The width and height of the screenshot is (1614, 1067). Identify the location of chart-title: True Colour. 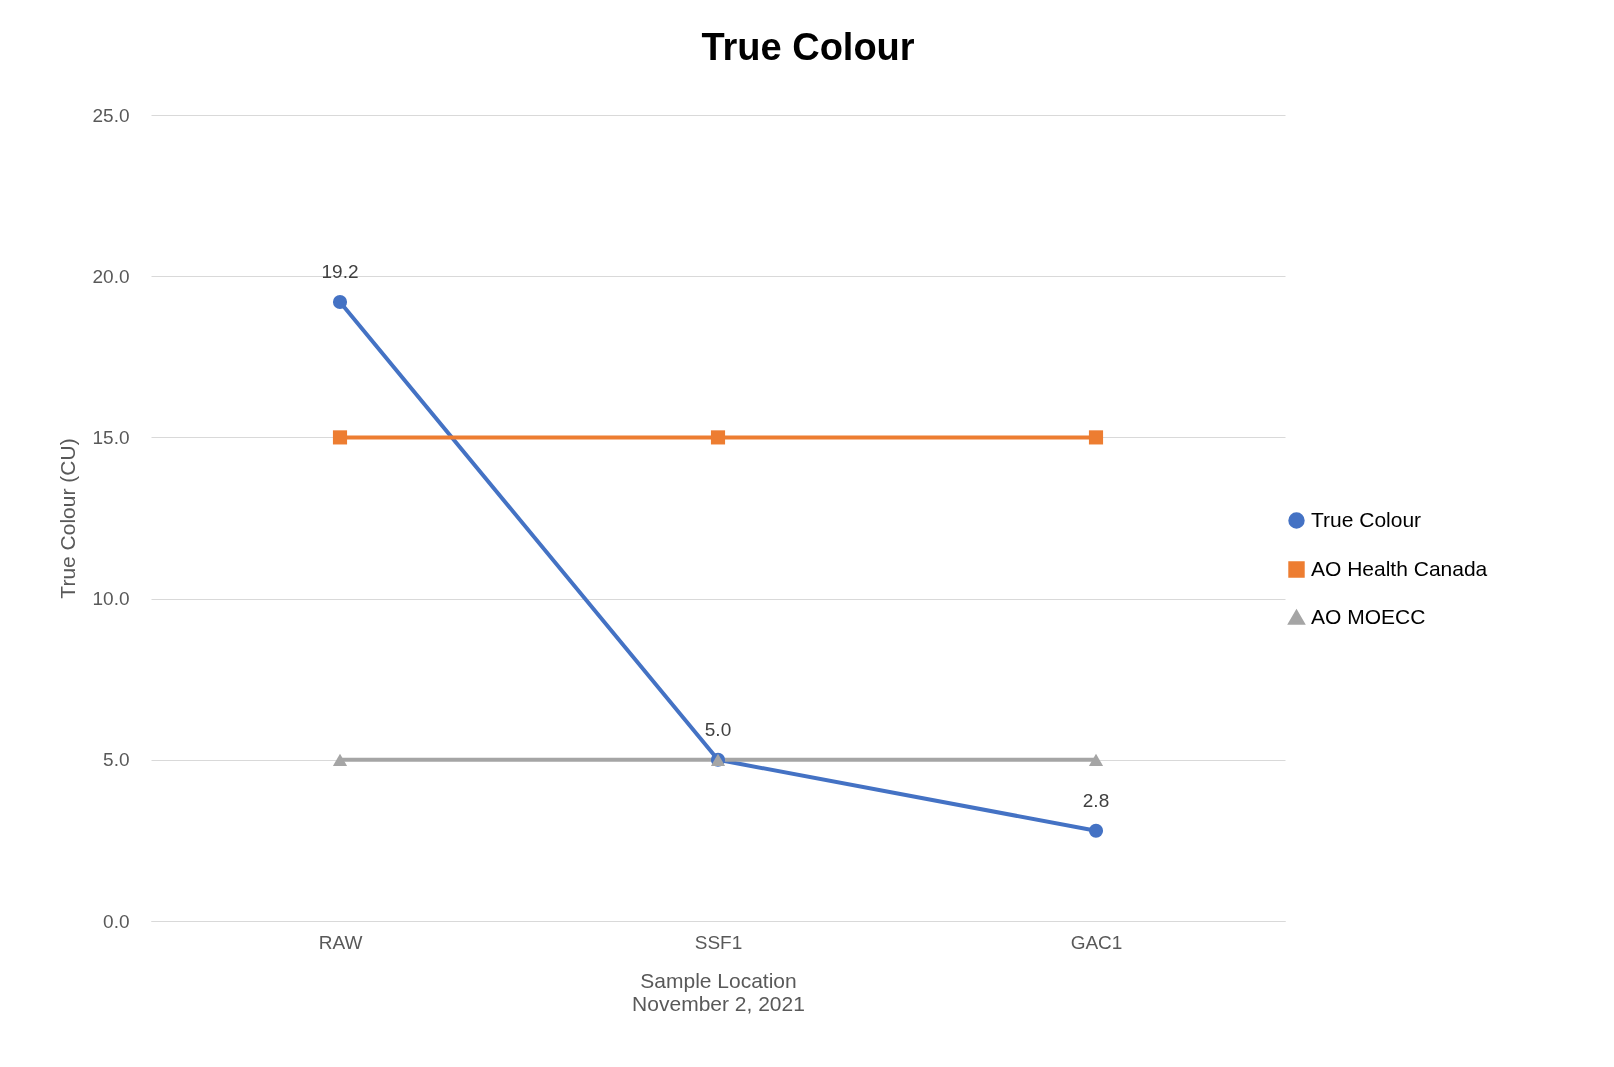
(808, 47).